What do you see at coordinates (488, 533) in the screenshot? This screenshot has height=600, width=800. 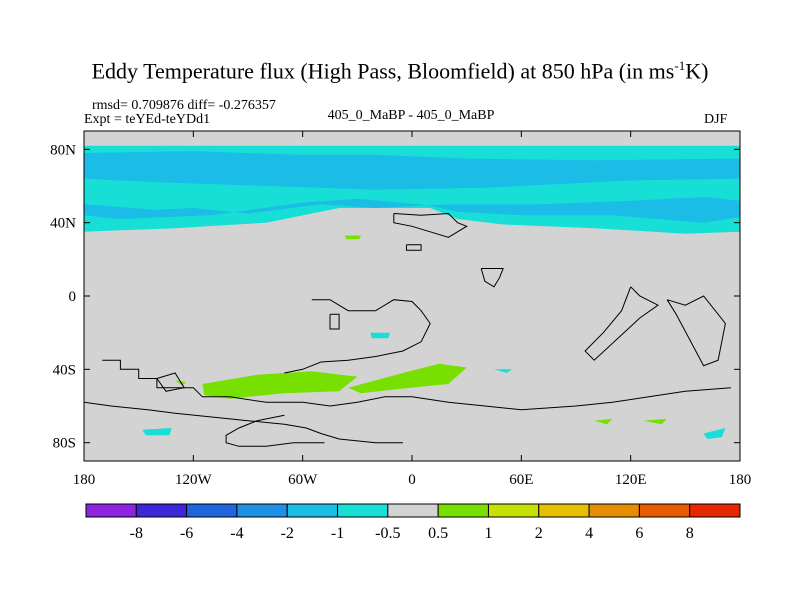 I see `colorbar-label: 1` at bounding box center [488, 533].